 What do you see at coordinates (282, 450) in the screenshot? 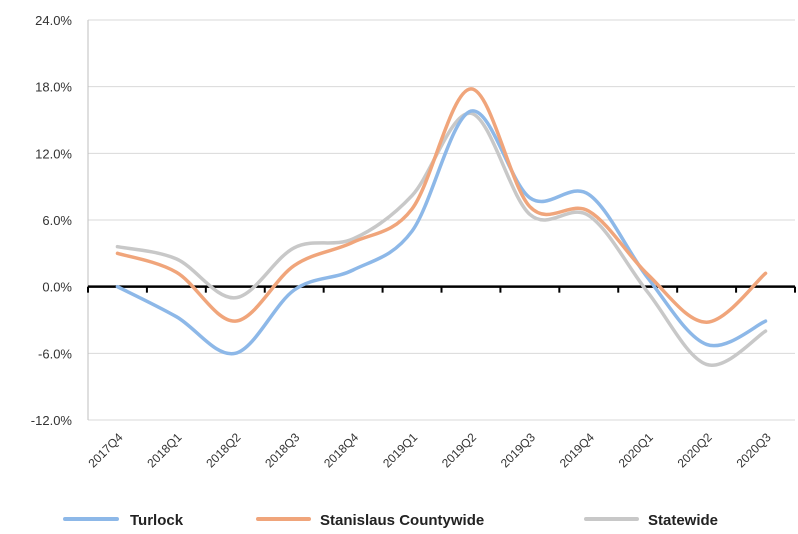
I see `x-tick-label: 2018Q3` at bounding box center [282, 450].